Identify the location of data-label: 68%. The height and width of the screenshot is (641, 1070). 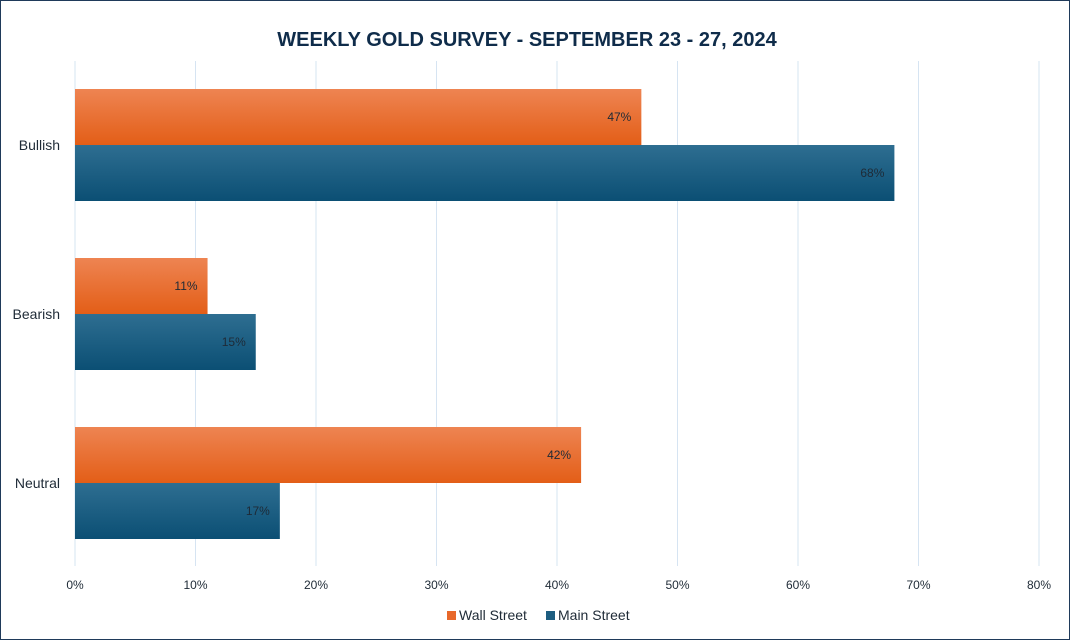
(872, 173).